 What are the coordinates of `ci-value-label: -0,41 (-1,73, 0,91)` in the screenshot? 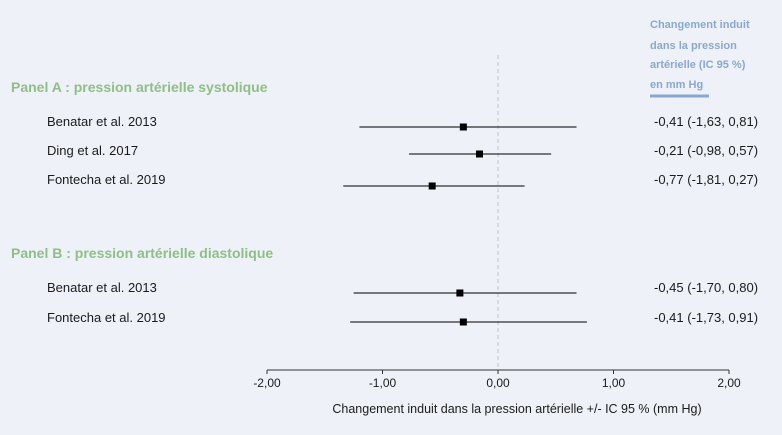 It's located at (706, 317).